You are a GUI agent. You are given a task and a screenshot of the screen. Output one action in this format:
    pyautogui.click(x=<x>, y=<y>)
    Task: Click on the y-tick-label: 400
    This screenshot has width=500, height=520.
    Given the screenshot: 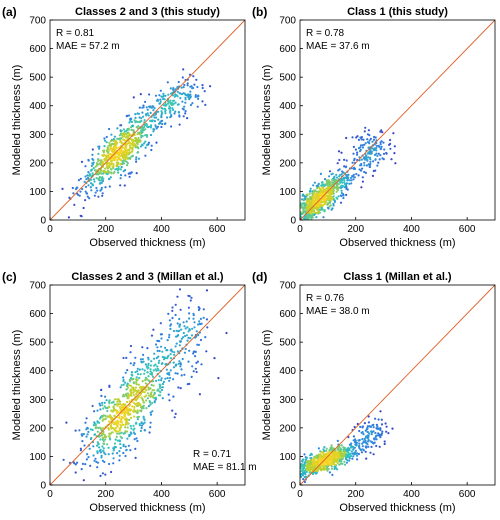 What is the action you would take?
    pyautogui.click(x=37, y=371)
    